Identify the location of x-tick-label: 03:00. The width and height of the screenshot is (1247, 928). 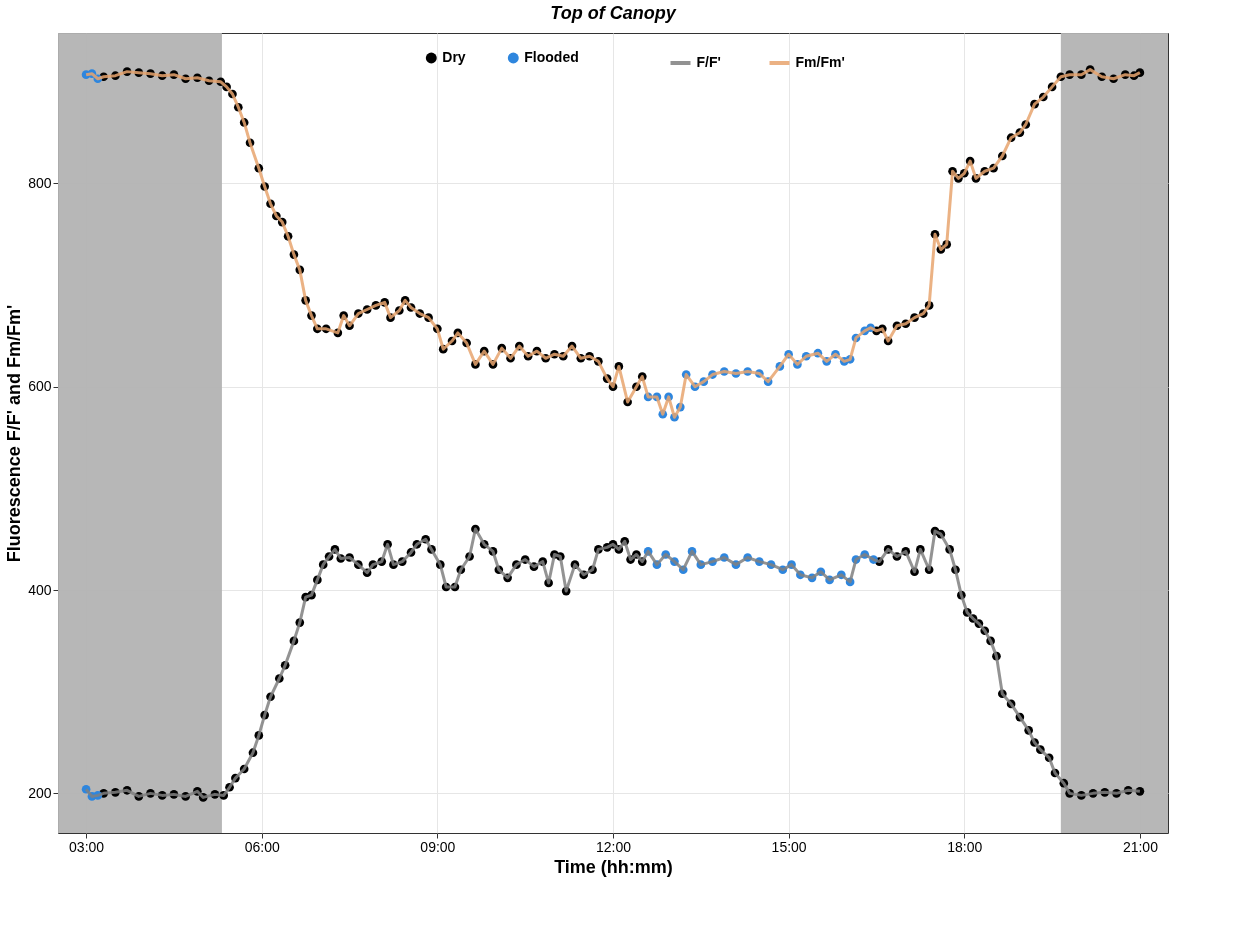
(87, 846).